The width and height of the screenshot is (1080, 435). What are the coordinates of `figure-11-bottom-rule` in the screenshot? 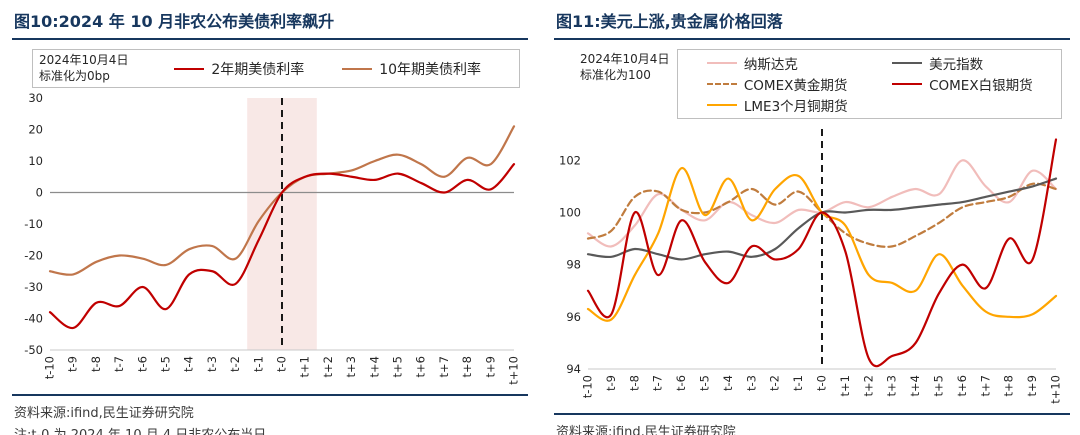 It's located at (812, 414).